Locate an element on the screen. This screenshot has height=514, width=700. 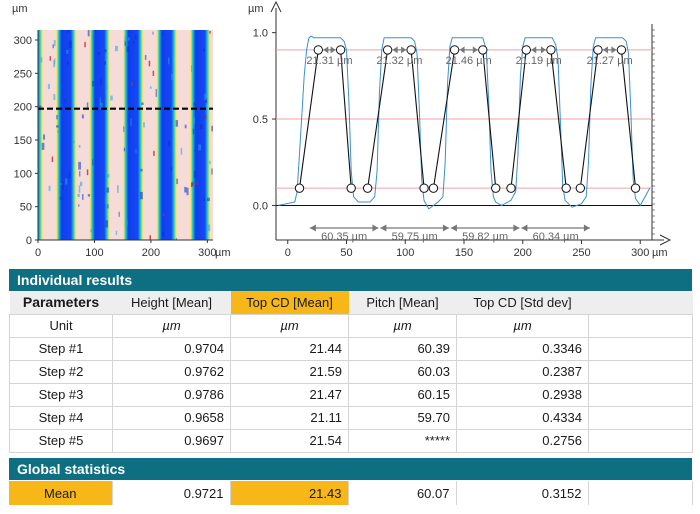
profile-x-unit: µm is located at coordinates (660, 253).